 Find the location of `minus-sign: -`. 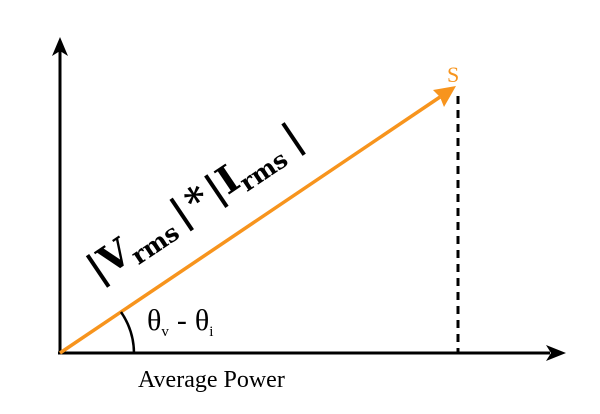

minus-sign: - is located at coordinates (182, 320).